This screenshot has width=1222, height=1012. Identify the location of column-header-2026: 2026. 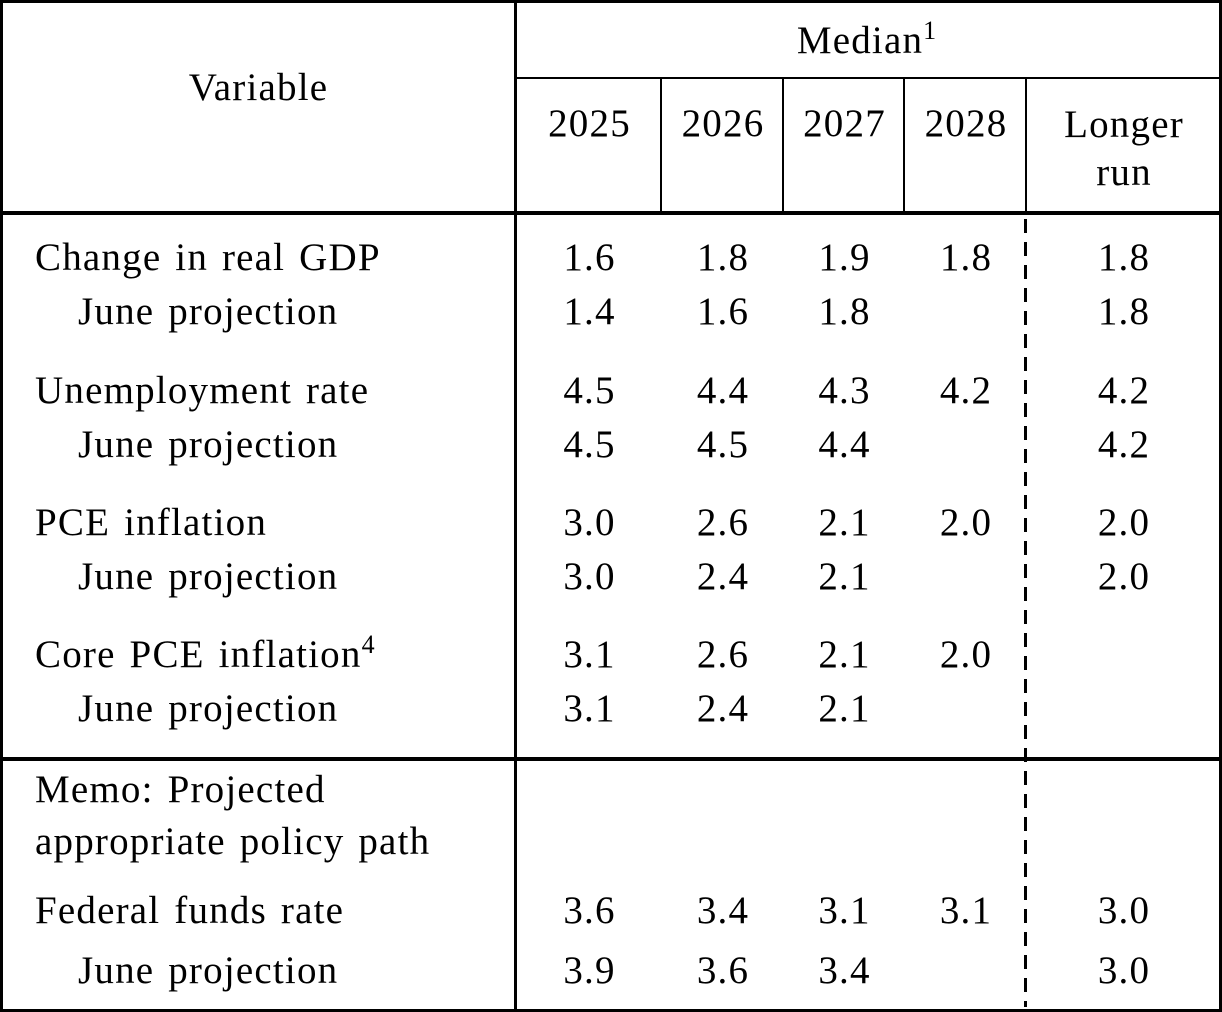
(723, 123).